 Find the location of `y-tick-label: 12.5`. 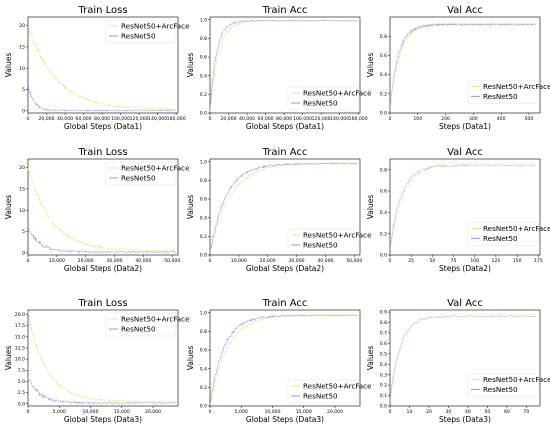

y-tick-label: 12.5 is located at coordinates (20, 349).